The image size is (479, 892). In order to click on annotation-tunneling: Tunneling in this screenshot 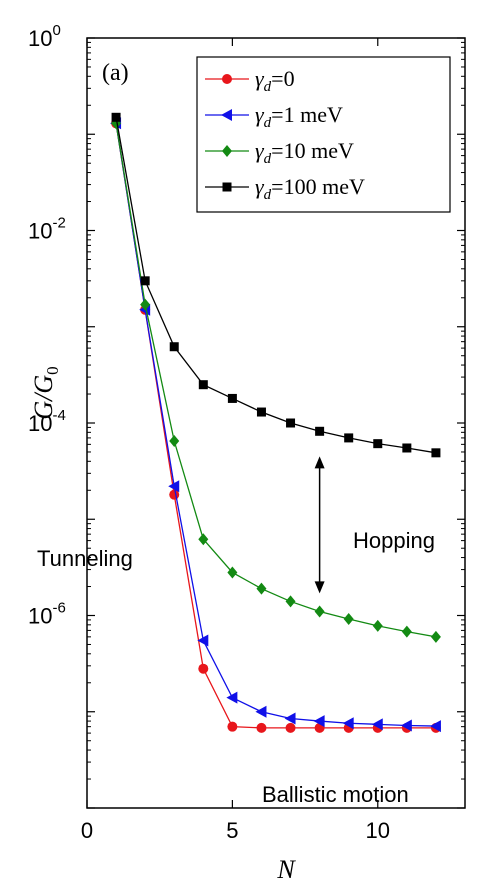, I will do `click(85, 558)`.